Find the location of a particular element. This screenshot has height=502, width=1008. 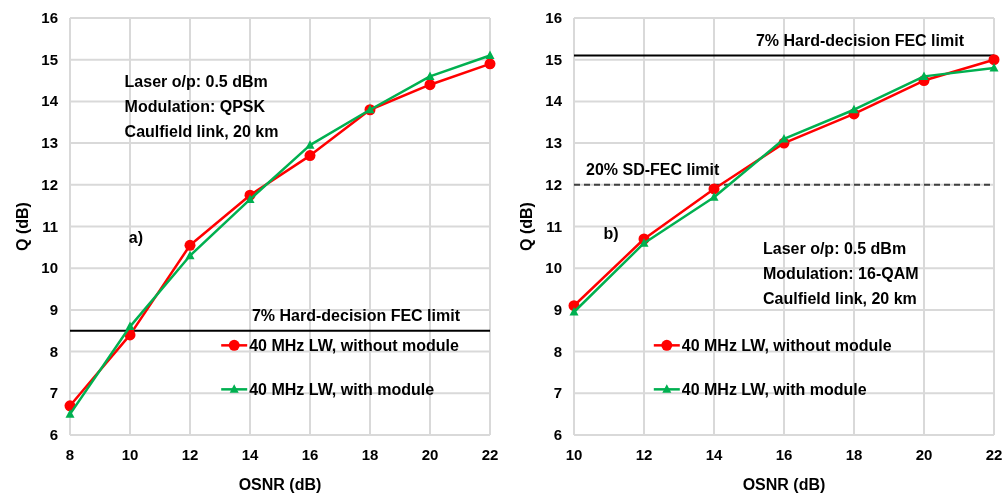

annotation: Modulation: QPSK is located at coordinates (195, 106).